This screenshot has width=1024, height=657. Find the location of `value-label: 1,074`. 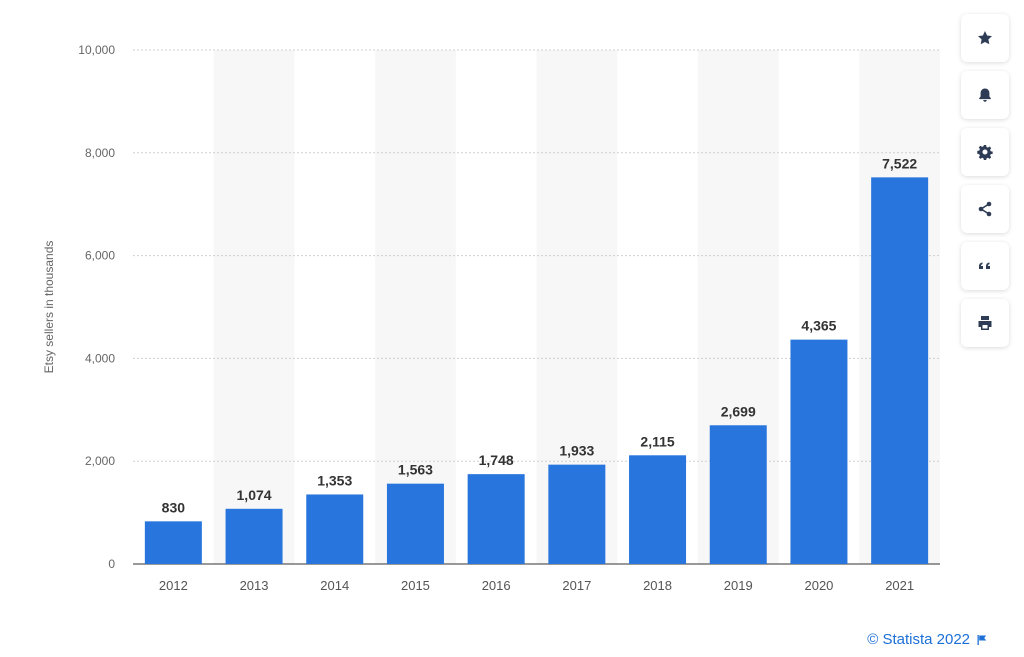

value-label: 1,074 is located at coordinates (254, 495).